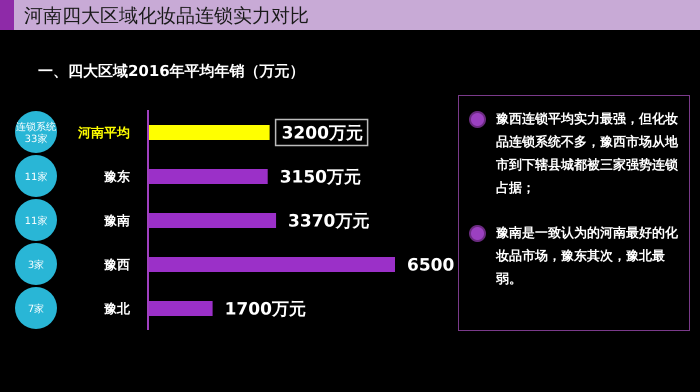  Describe the element at coordinates (430, 266) in the screenshot. I see `data-label: 6500` at that location.